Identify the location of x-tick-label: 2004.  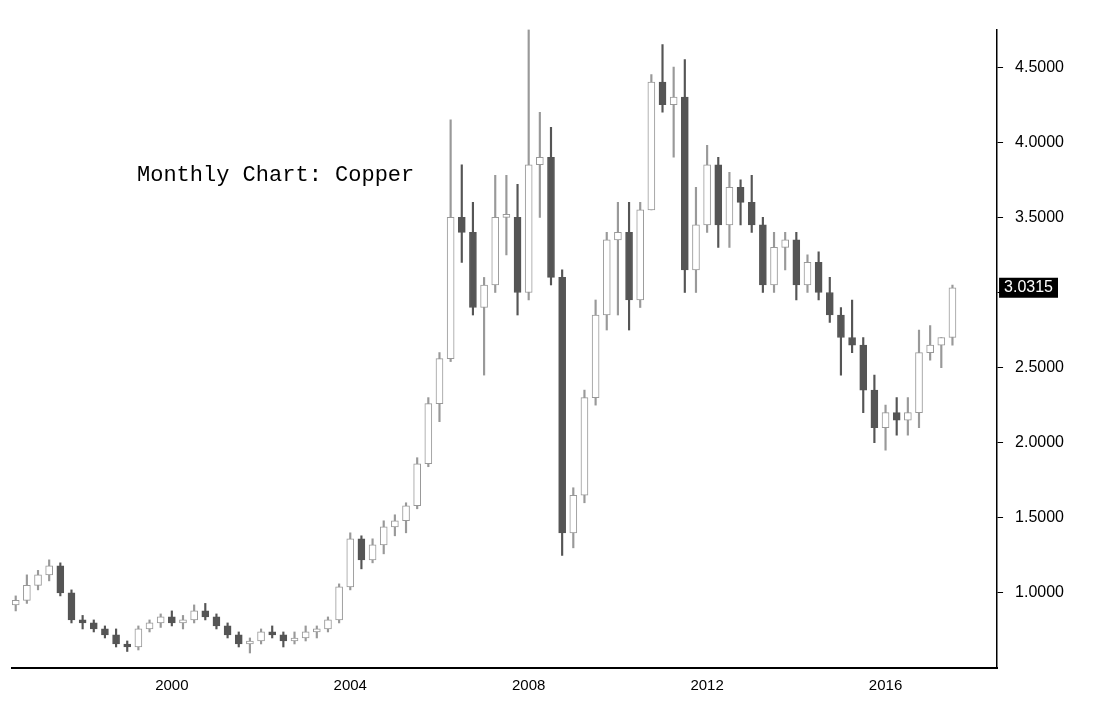
(350, 685).